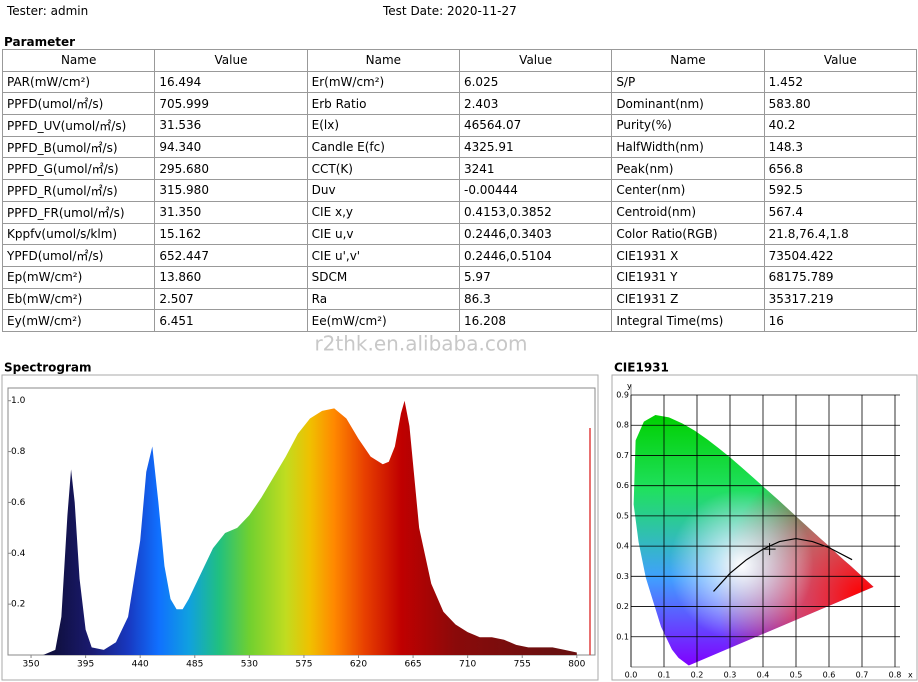  I want to click on value-cell: 0.4153,0.3852, so click(535, 212).